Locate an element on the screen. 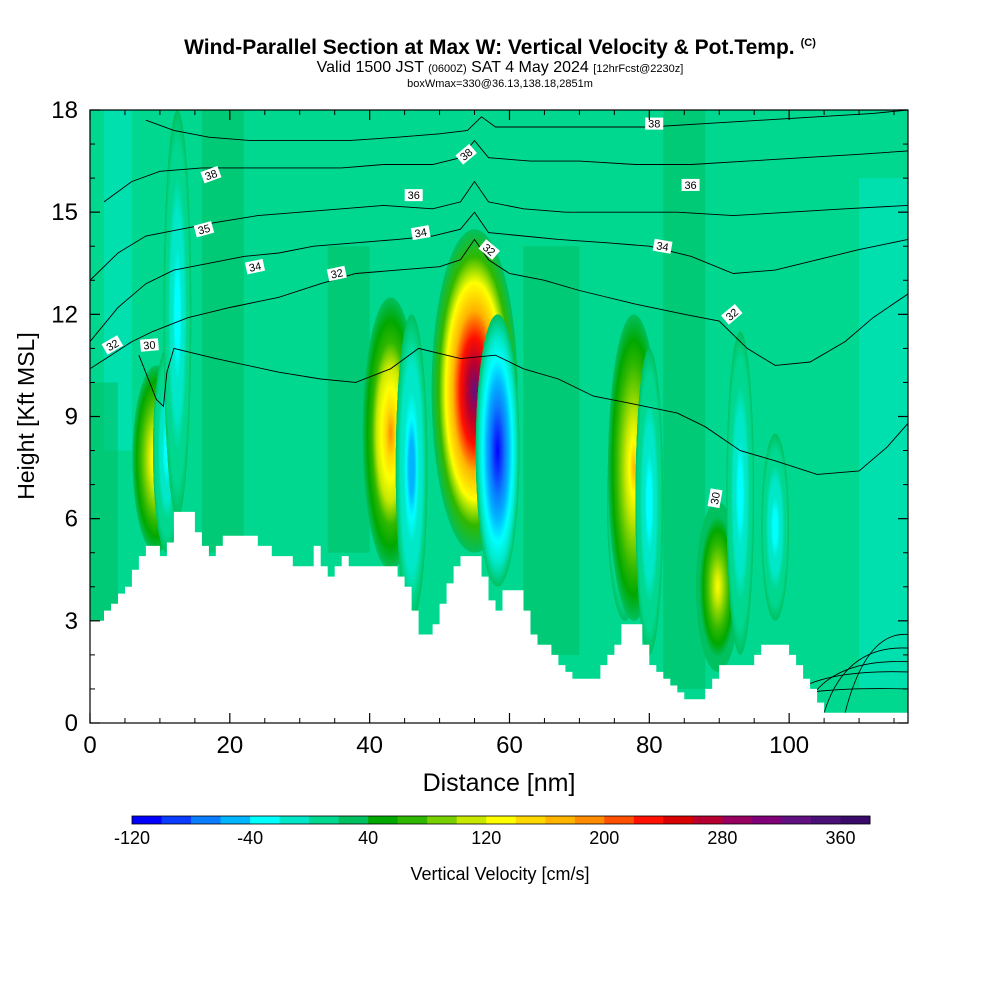  theta-contour-label-group: 38 is located at coordinates (211, 174).